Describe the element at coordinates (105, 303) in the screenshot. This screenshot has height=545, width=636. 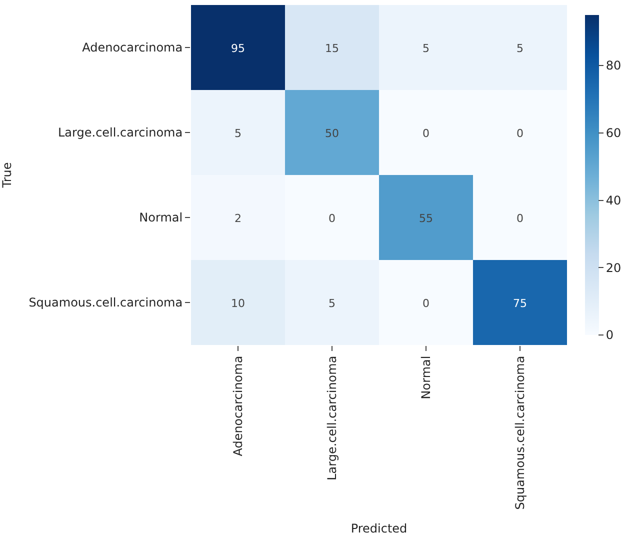
I see `y-tick-label: Squamous.cell.carcinoma` at that location.